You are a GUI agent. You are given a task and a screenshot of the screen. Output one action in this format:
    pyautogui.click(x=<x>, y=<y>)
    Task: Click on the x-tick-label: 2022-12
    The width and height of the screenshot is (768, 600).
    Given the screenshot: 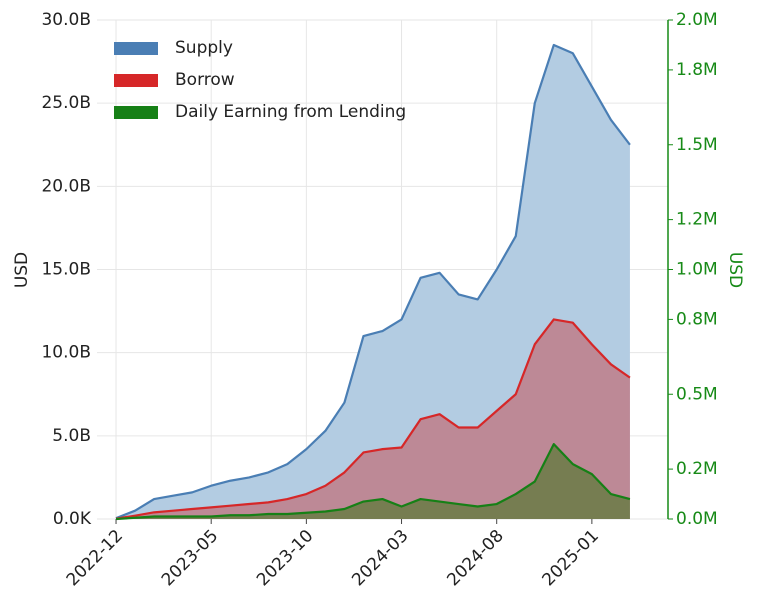 What is the action you would take?
    pyautogui.click(x=95, y=558)
    